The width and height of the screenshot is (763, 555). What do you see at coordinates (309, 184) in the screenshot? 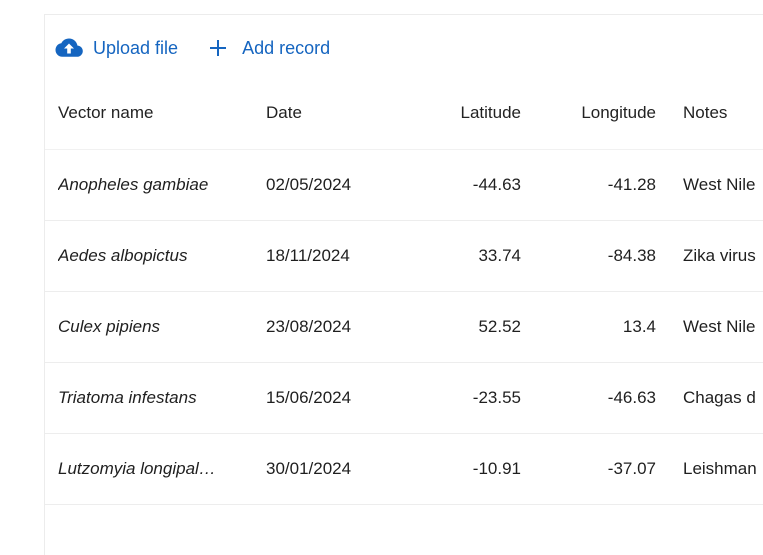
I see `cell-date: 02/05/2024` at bounding box center [309, 184].